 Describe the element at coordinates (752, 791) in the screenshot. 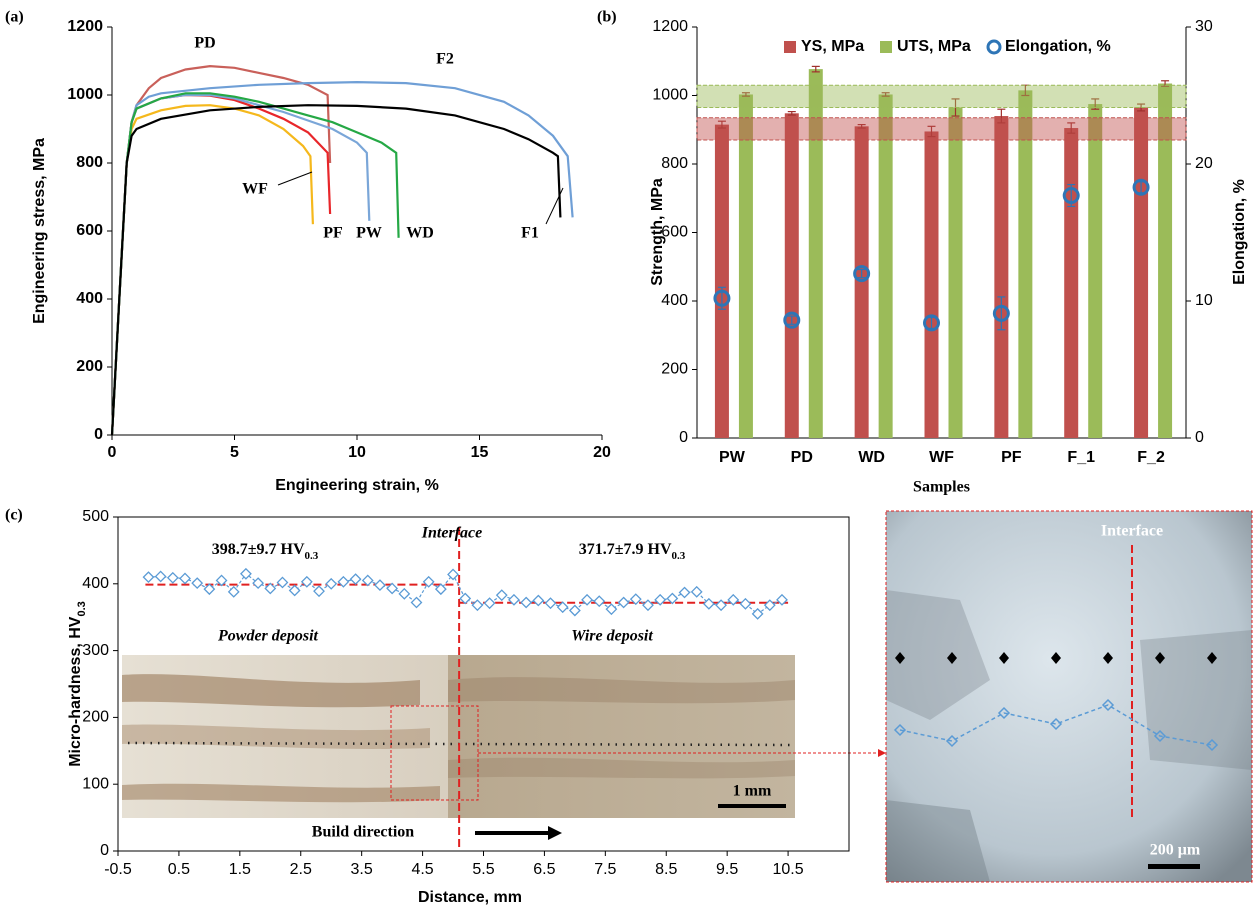

I see `scale-bar-label: 1 mm` at that location.